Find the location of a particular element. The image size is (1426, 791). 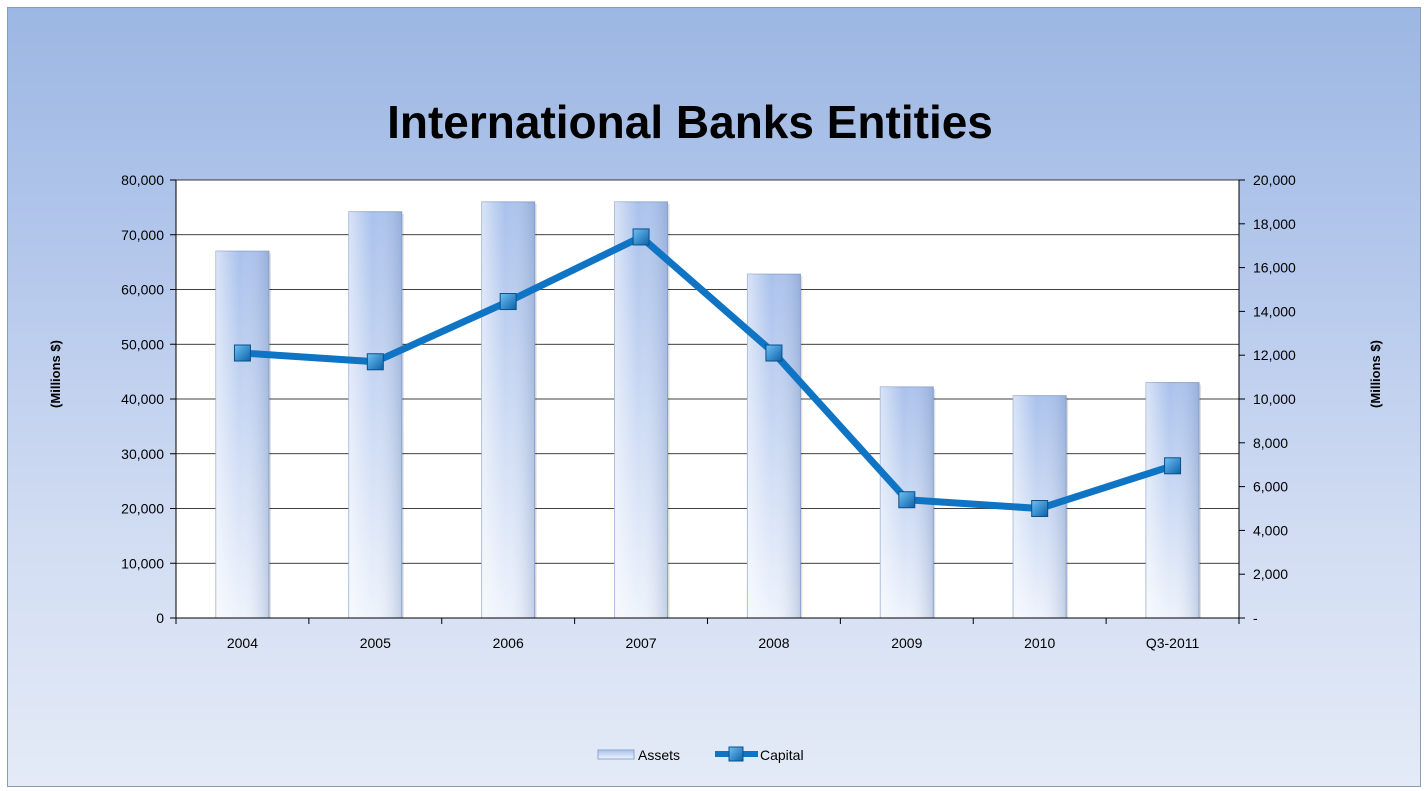

y-left-tick-label: 70,000 is located at coordinates (142, 235).